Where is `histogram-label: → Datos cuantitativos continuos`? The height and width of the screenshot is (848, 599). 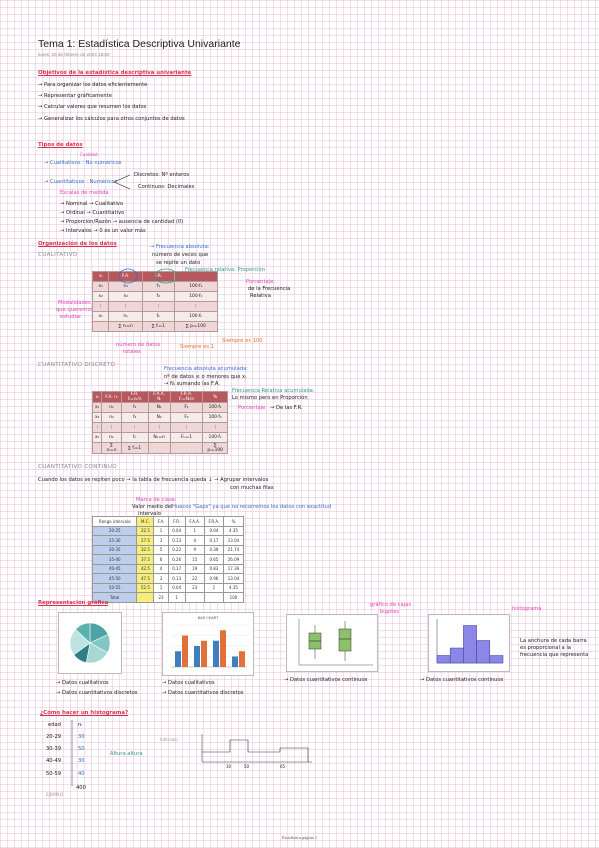
histogram-label: → Datos cuantitativos continuos is located at coordinates (462, 680).